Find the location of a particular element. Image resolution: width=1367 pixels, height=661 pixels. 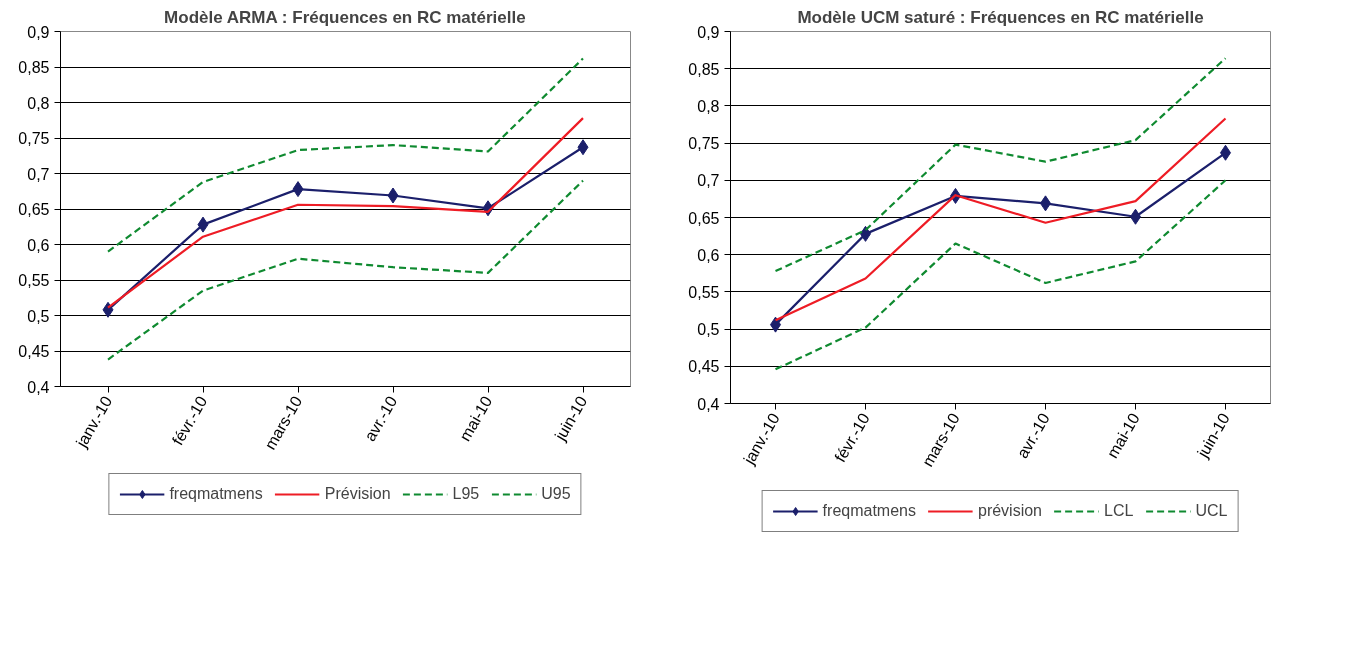

legend-label: L95 is located at coordinates (466, 494).